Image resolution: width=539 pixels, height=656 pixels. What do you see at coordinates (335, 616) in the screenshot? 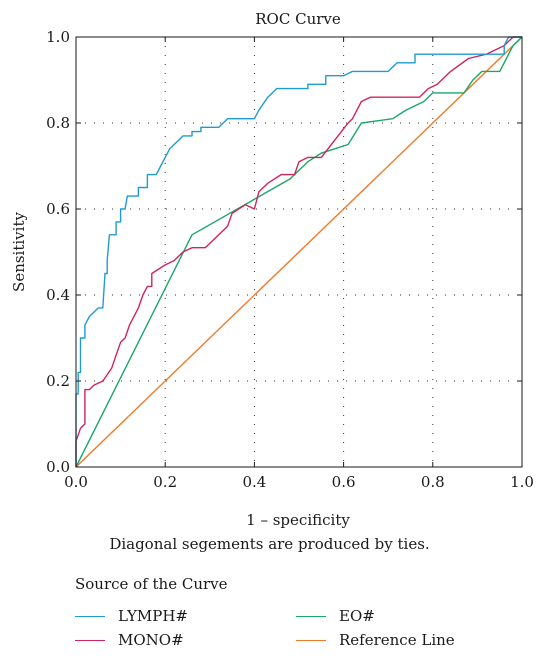
I see `legend-item-eo: EO#` at bounding box center [335, 616].